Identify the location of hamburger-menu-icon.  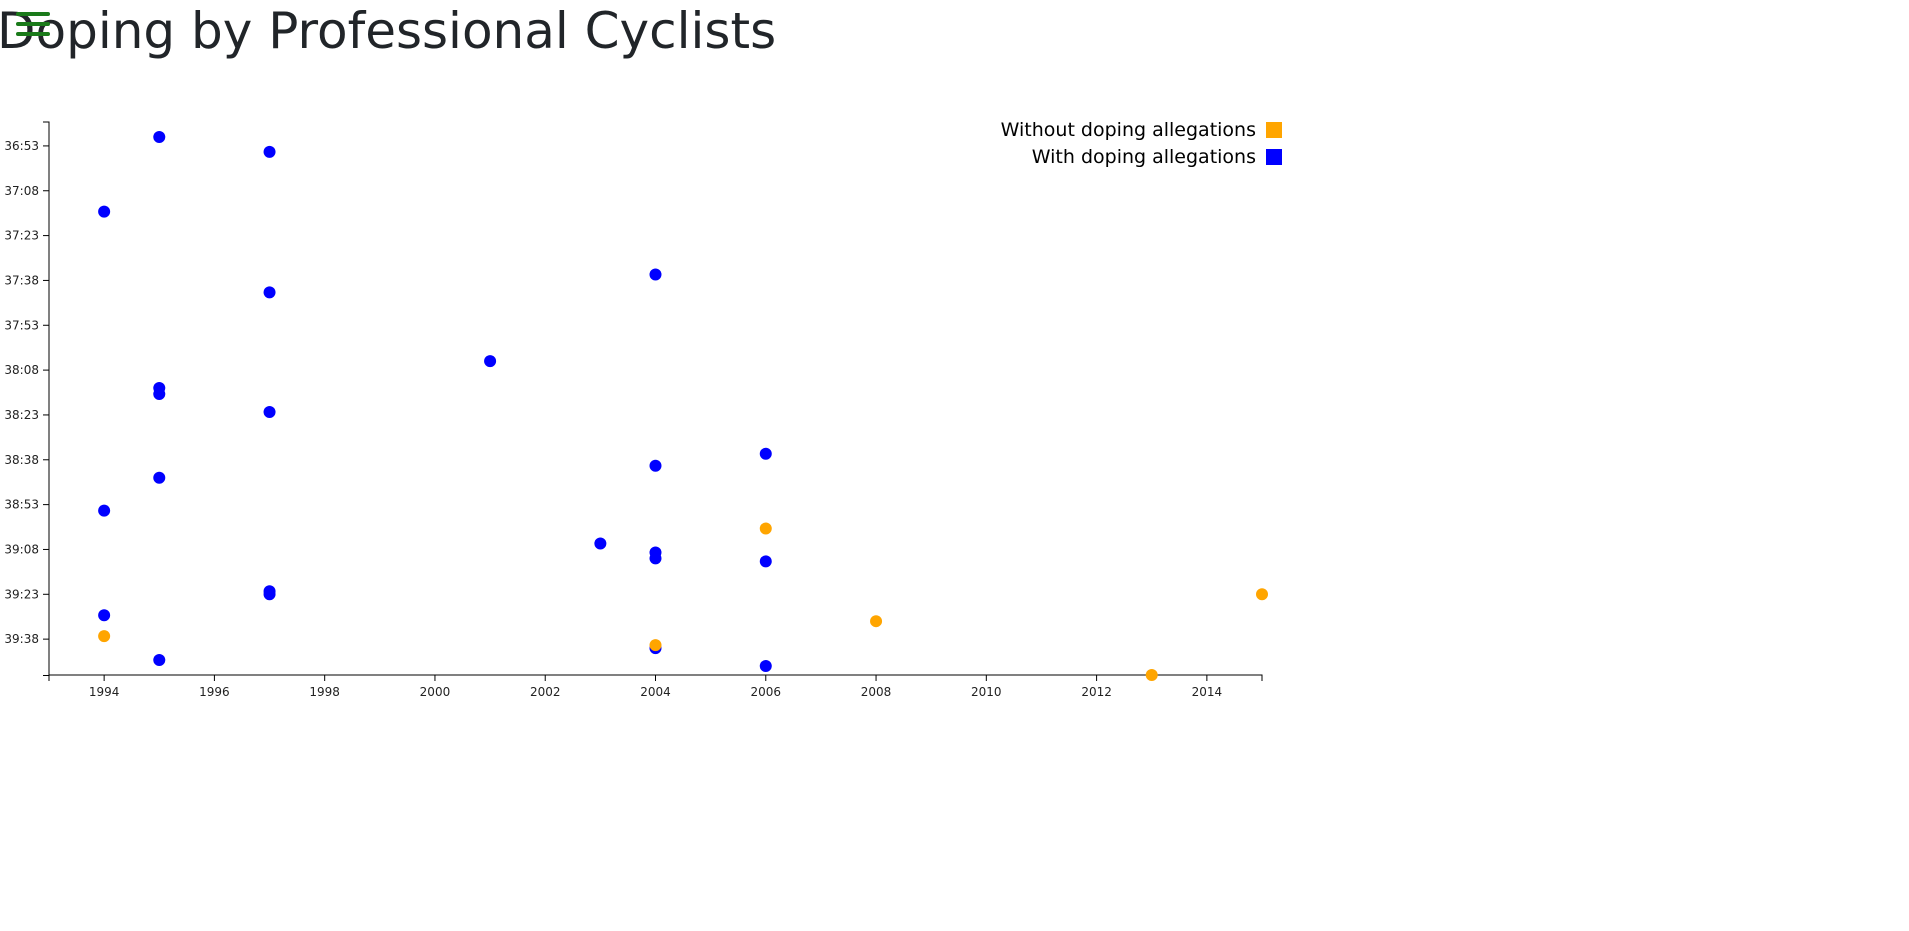
(33, 26).